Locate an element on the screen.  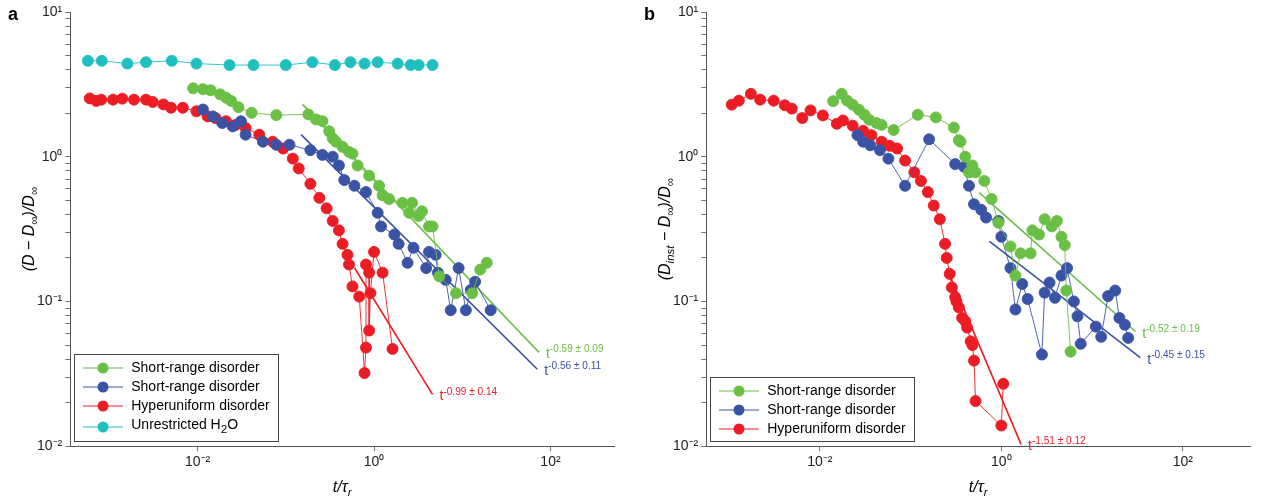
chart-title: a is located at coordinates (13, 14).